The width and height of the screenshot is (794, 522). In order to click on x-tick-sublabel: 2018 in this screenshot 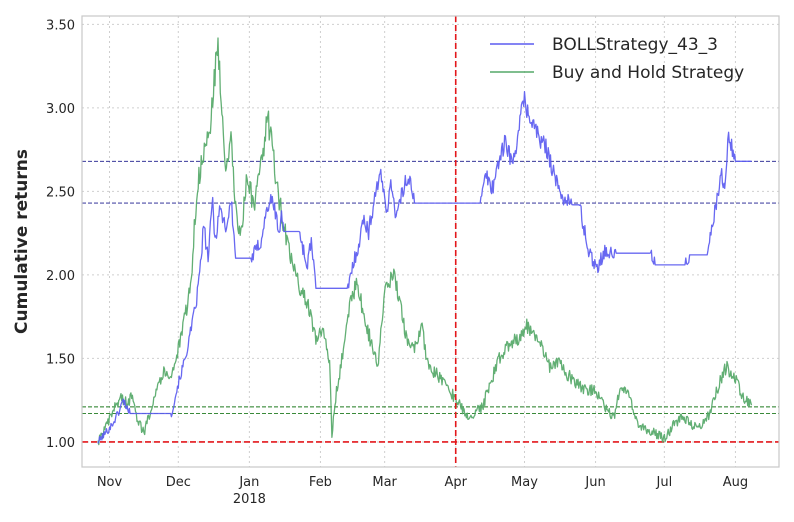, I will do `click(249, 499)`.